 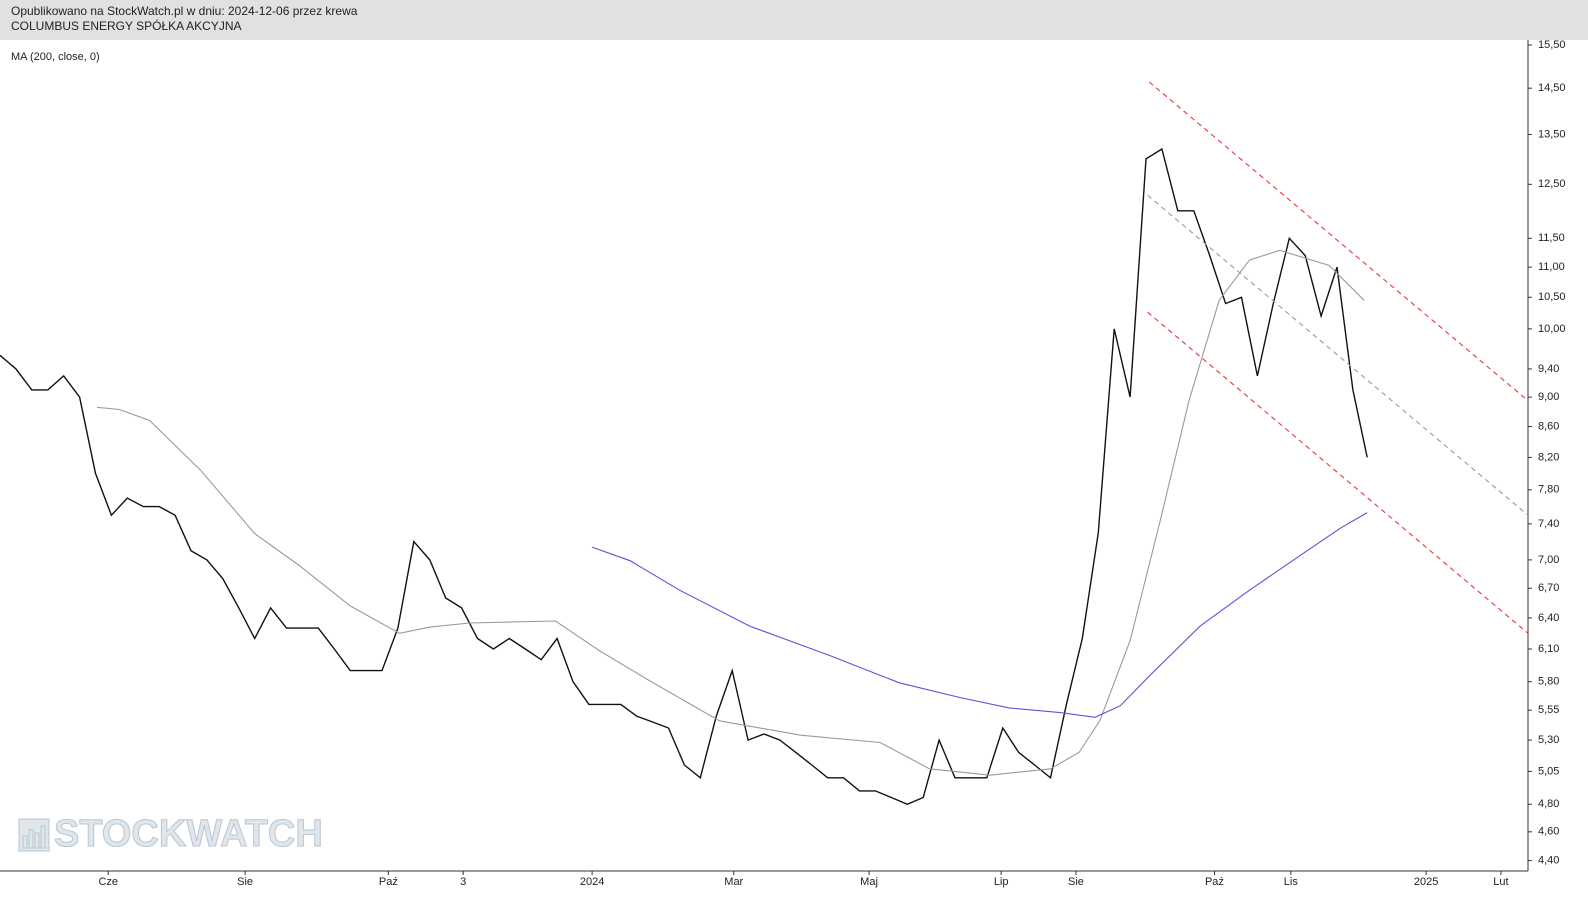 I want to click on header-line: COLUMBUS ENERGY SPÓŁKA AKCYJNA, so click(x=126, y=25).